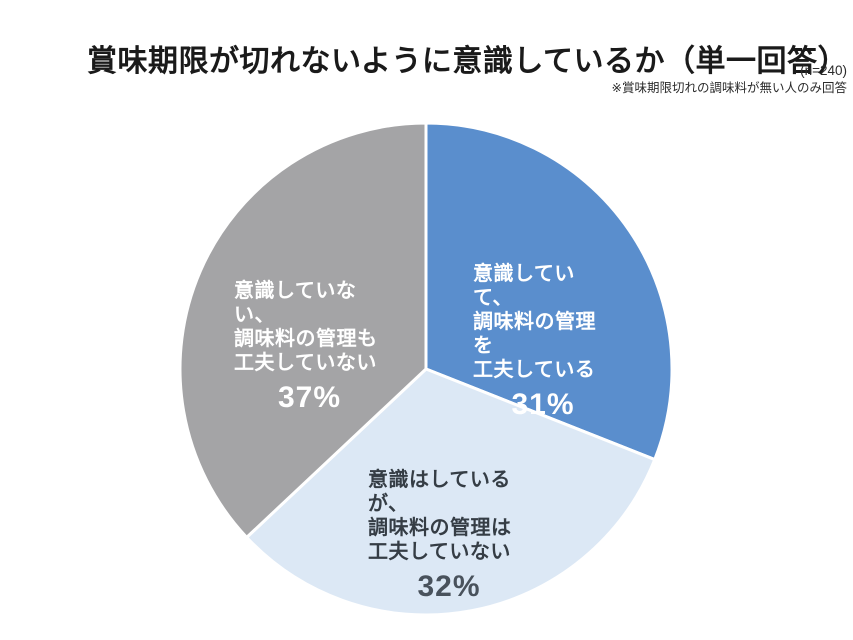 Image resolution: width=853 pixels, height=640 pixels. I want to click on slice-percent-value: 32%, so click(449, 586).